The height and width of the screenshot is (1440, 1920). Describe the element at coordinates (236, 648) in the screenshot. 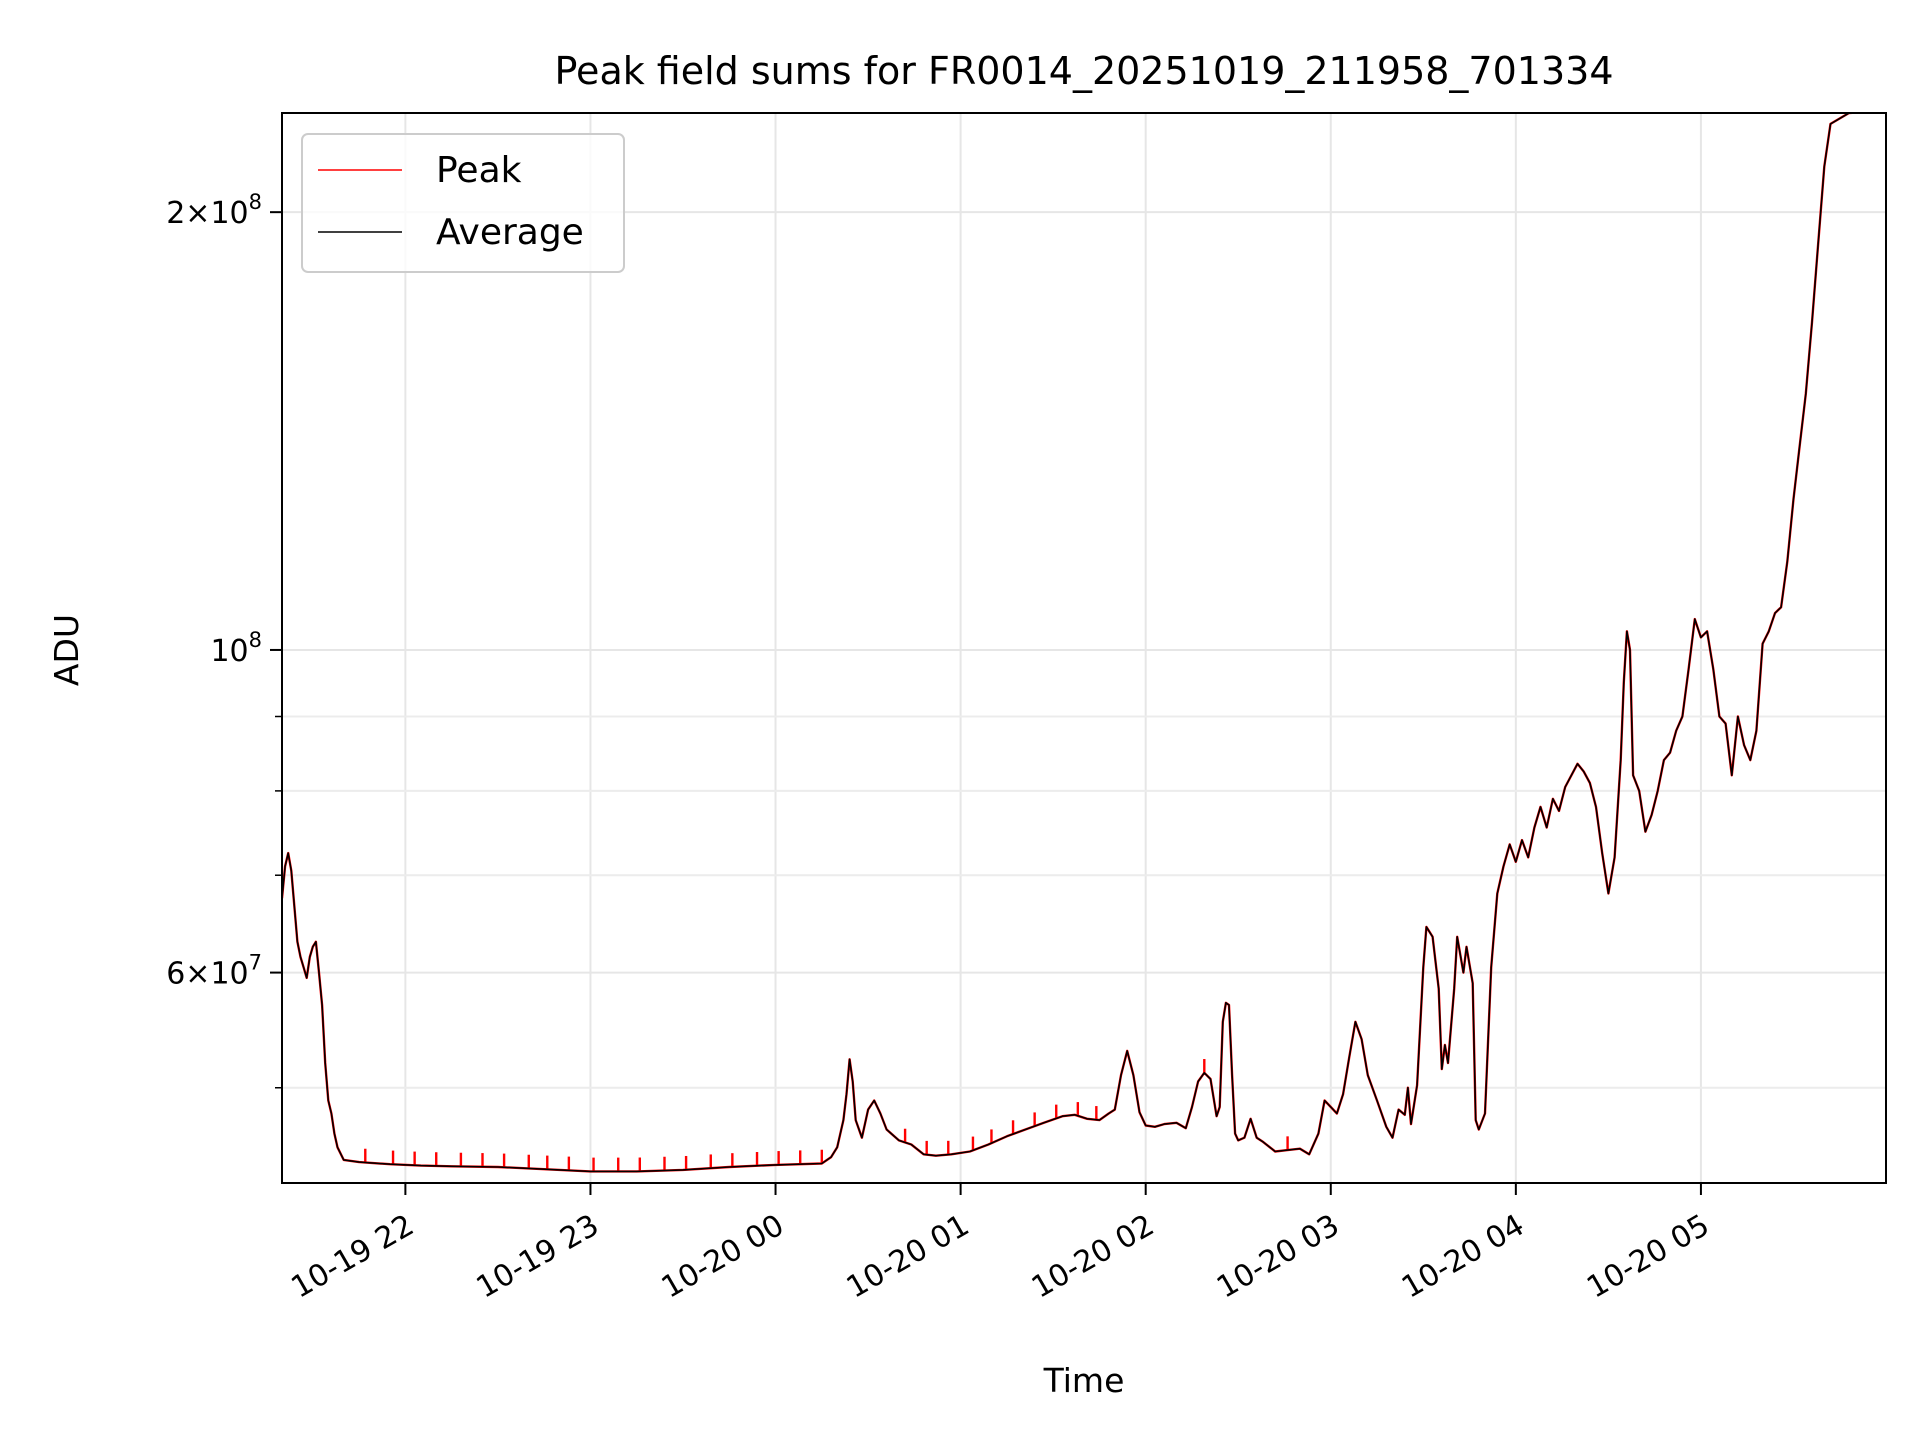

I see `y-tick-label: 108` at that location.